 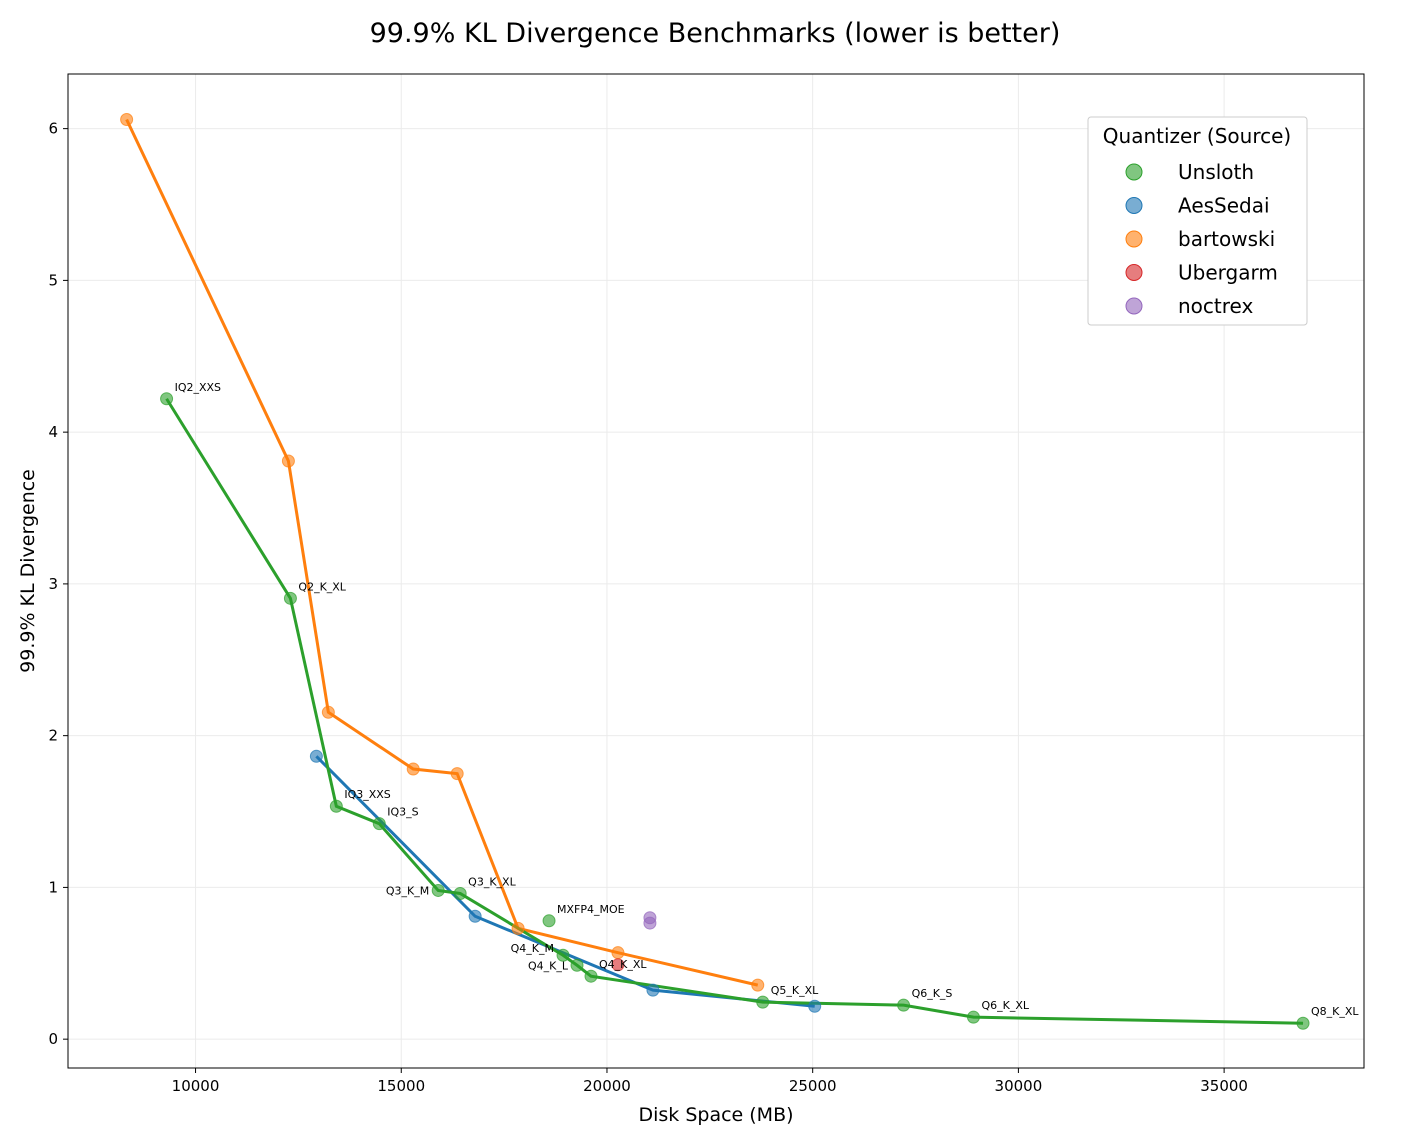 I want to click on point-label: Q8_K_XL, so click(x=1335, y=1011).